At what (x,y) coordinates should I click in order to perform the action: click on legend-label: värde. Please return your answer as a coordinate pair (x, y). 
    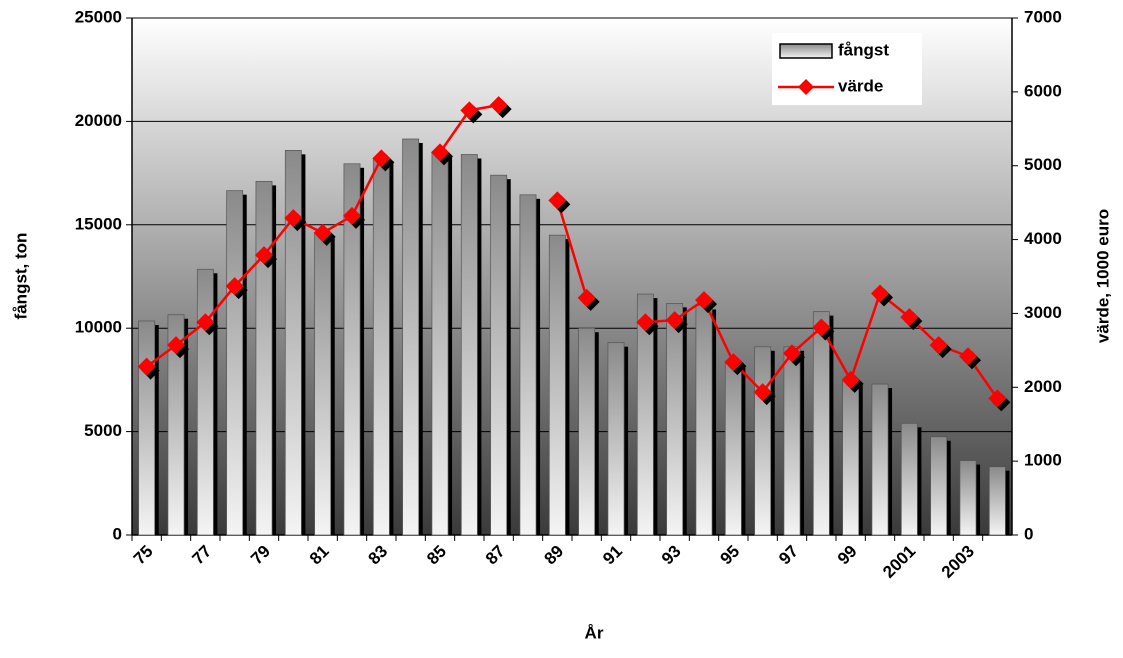
    Looking at the image, I should click on (860, 85).